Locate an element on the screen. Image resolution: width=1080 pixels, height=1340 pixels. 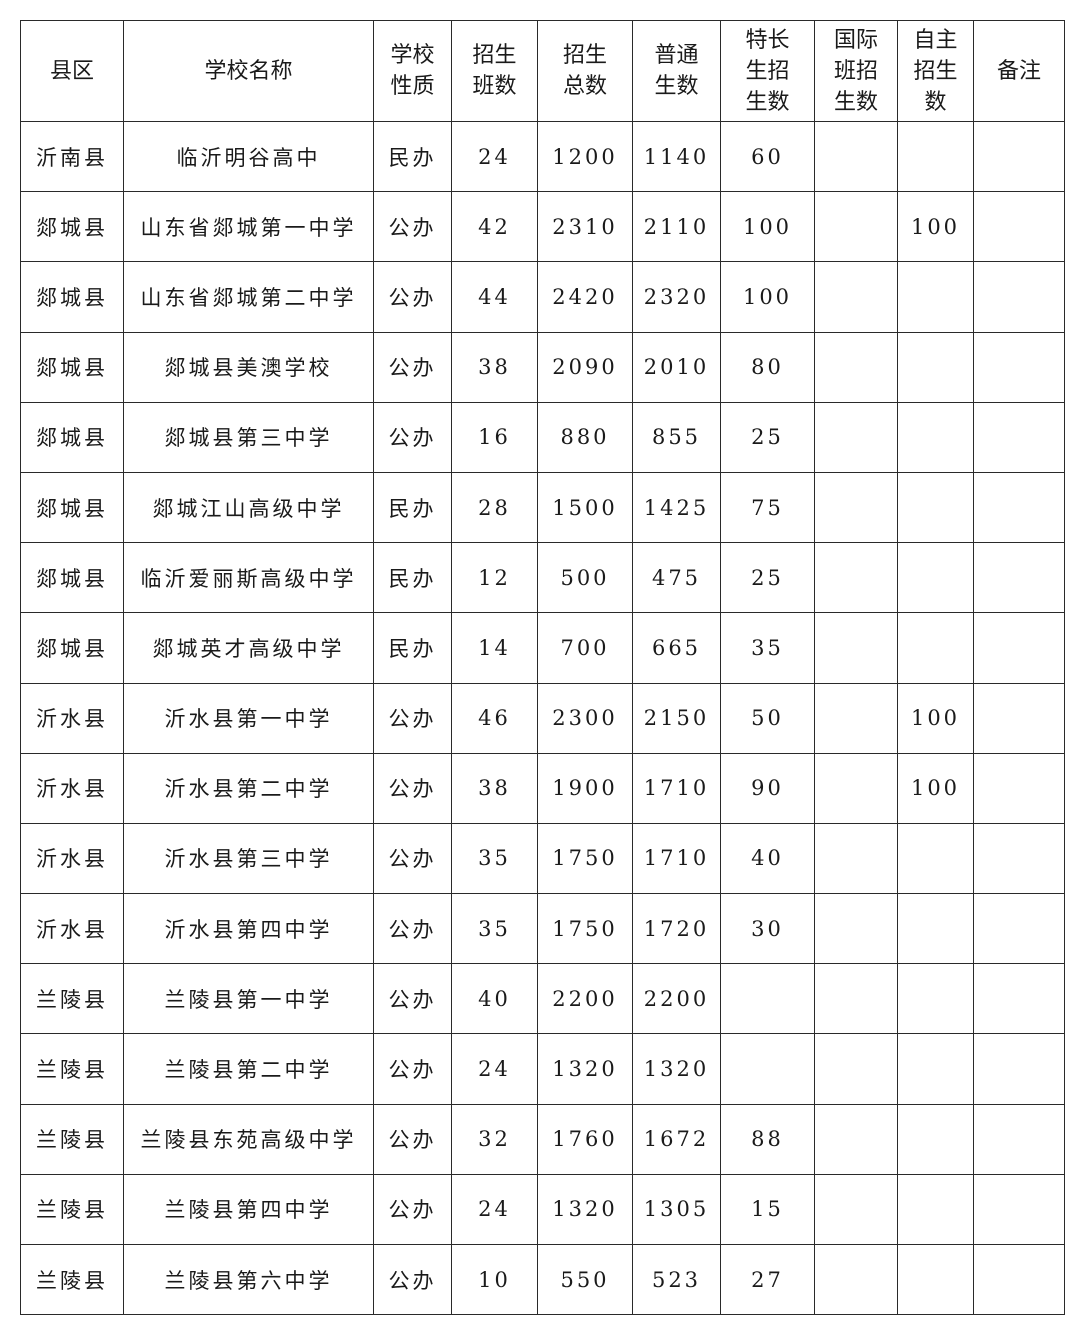
cell-class-count: 24 is located at coordinates (494, 1209).